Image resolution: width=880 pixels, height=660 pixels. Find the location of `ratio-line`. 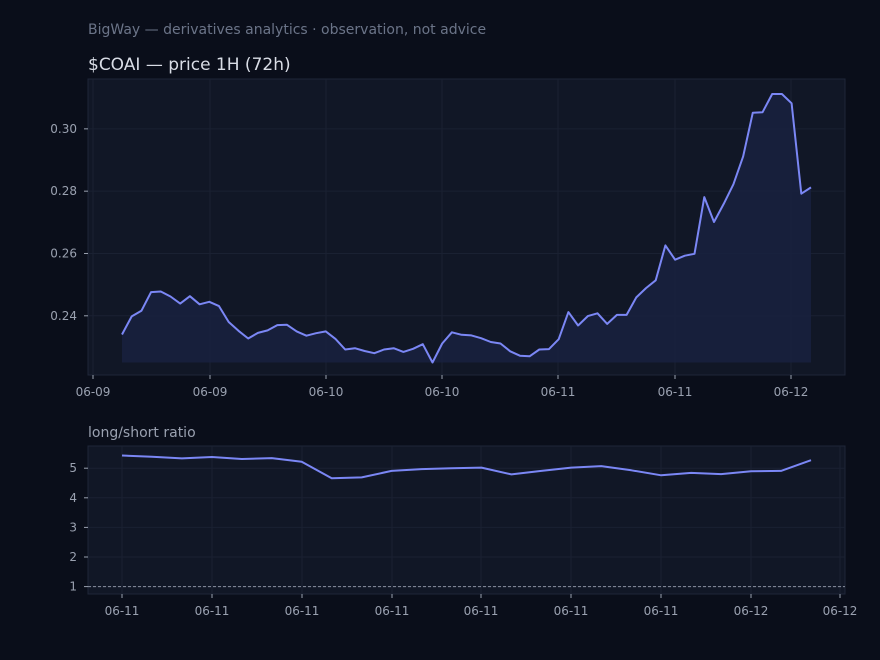

ratio-line is located at coordinates (466, 467).